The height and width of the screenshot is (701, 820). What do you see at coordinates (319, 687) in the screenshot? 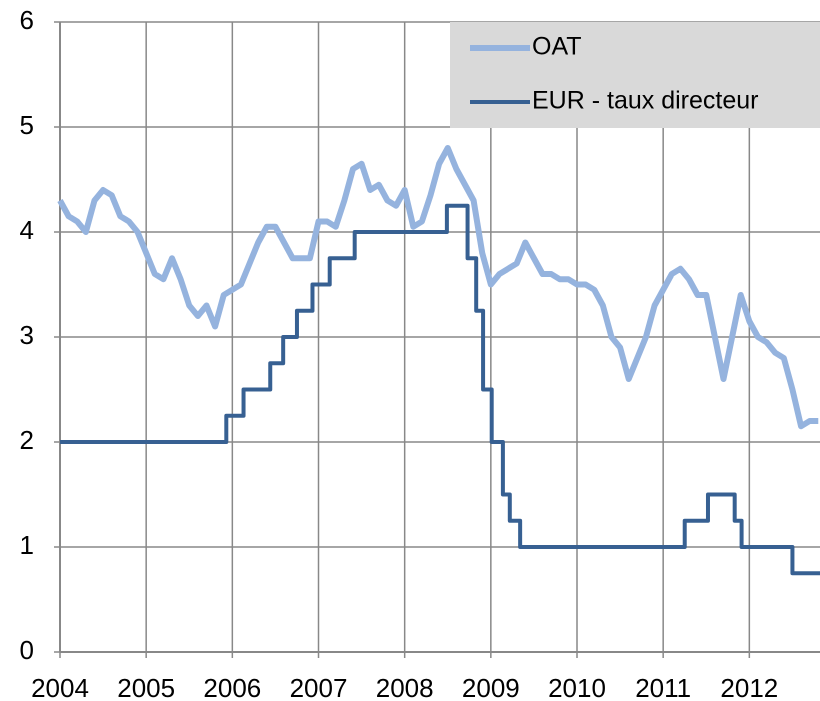
I see `x-tick-label: 2007` at bounding box center [319, 687].